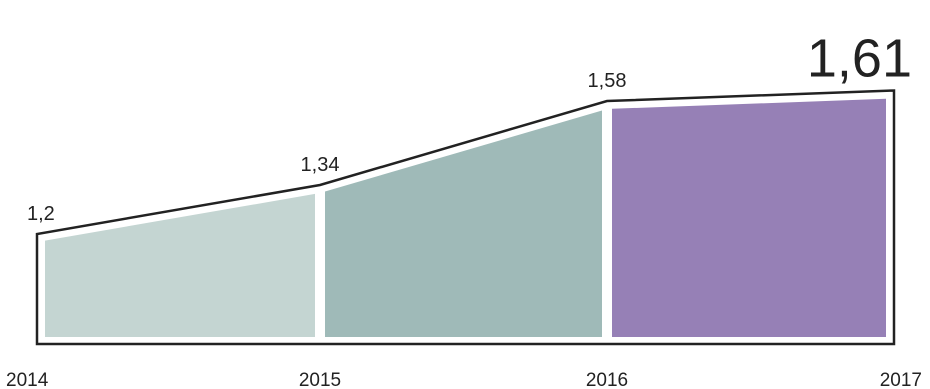 This screenshot has height=389, width=930. What do you see at coordinates (464, 379) in the screenshot?
I see `x-axis-ticks: 2014 2015 2016 2017` at bounding box center [464, 379].